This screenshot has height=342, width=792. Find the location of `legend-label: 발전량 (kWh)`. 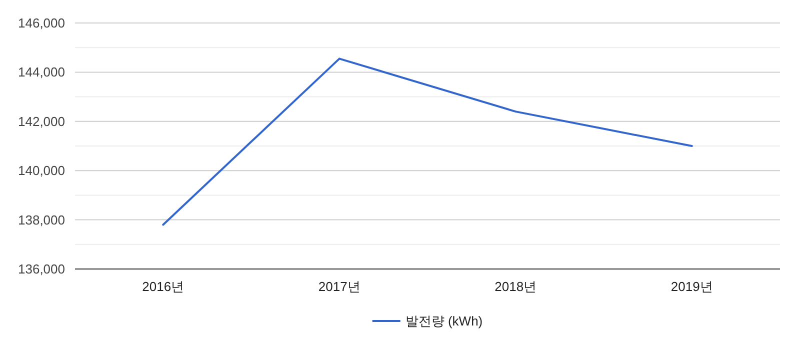

legend-label: 발전량 (kWh) is located at coordinates (444, 321).